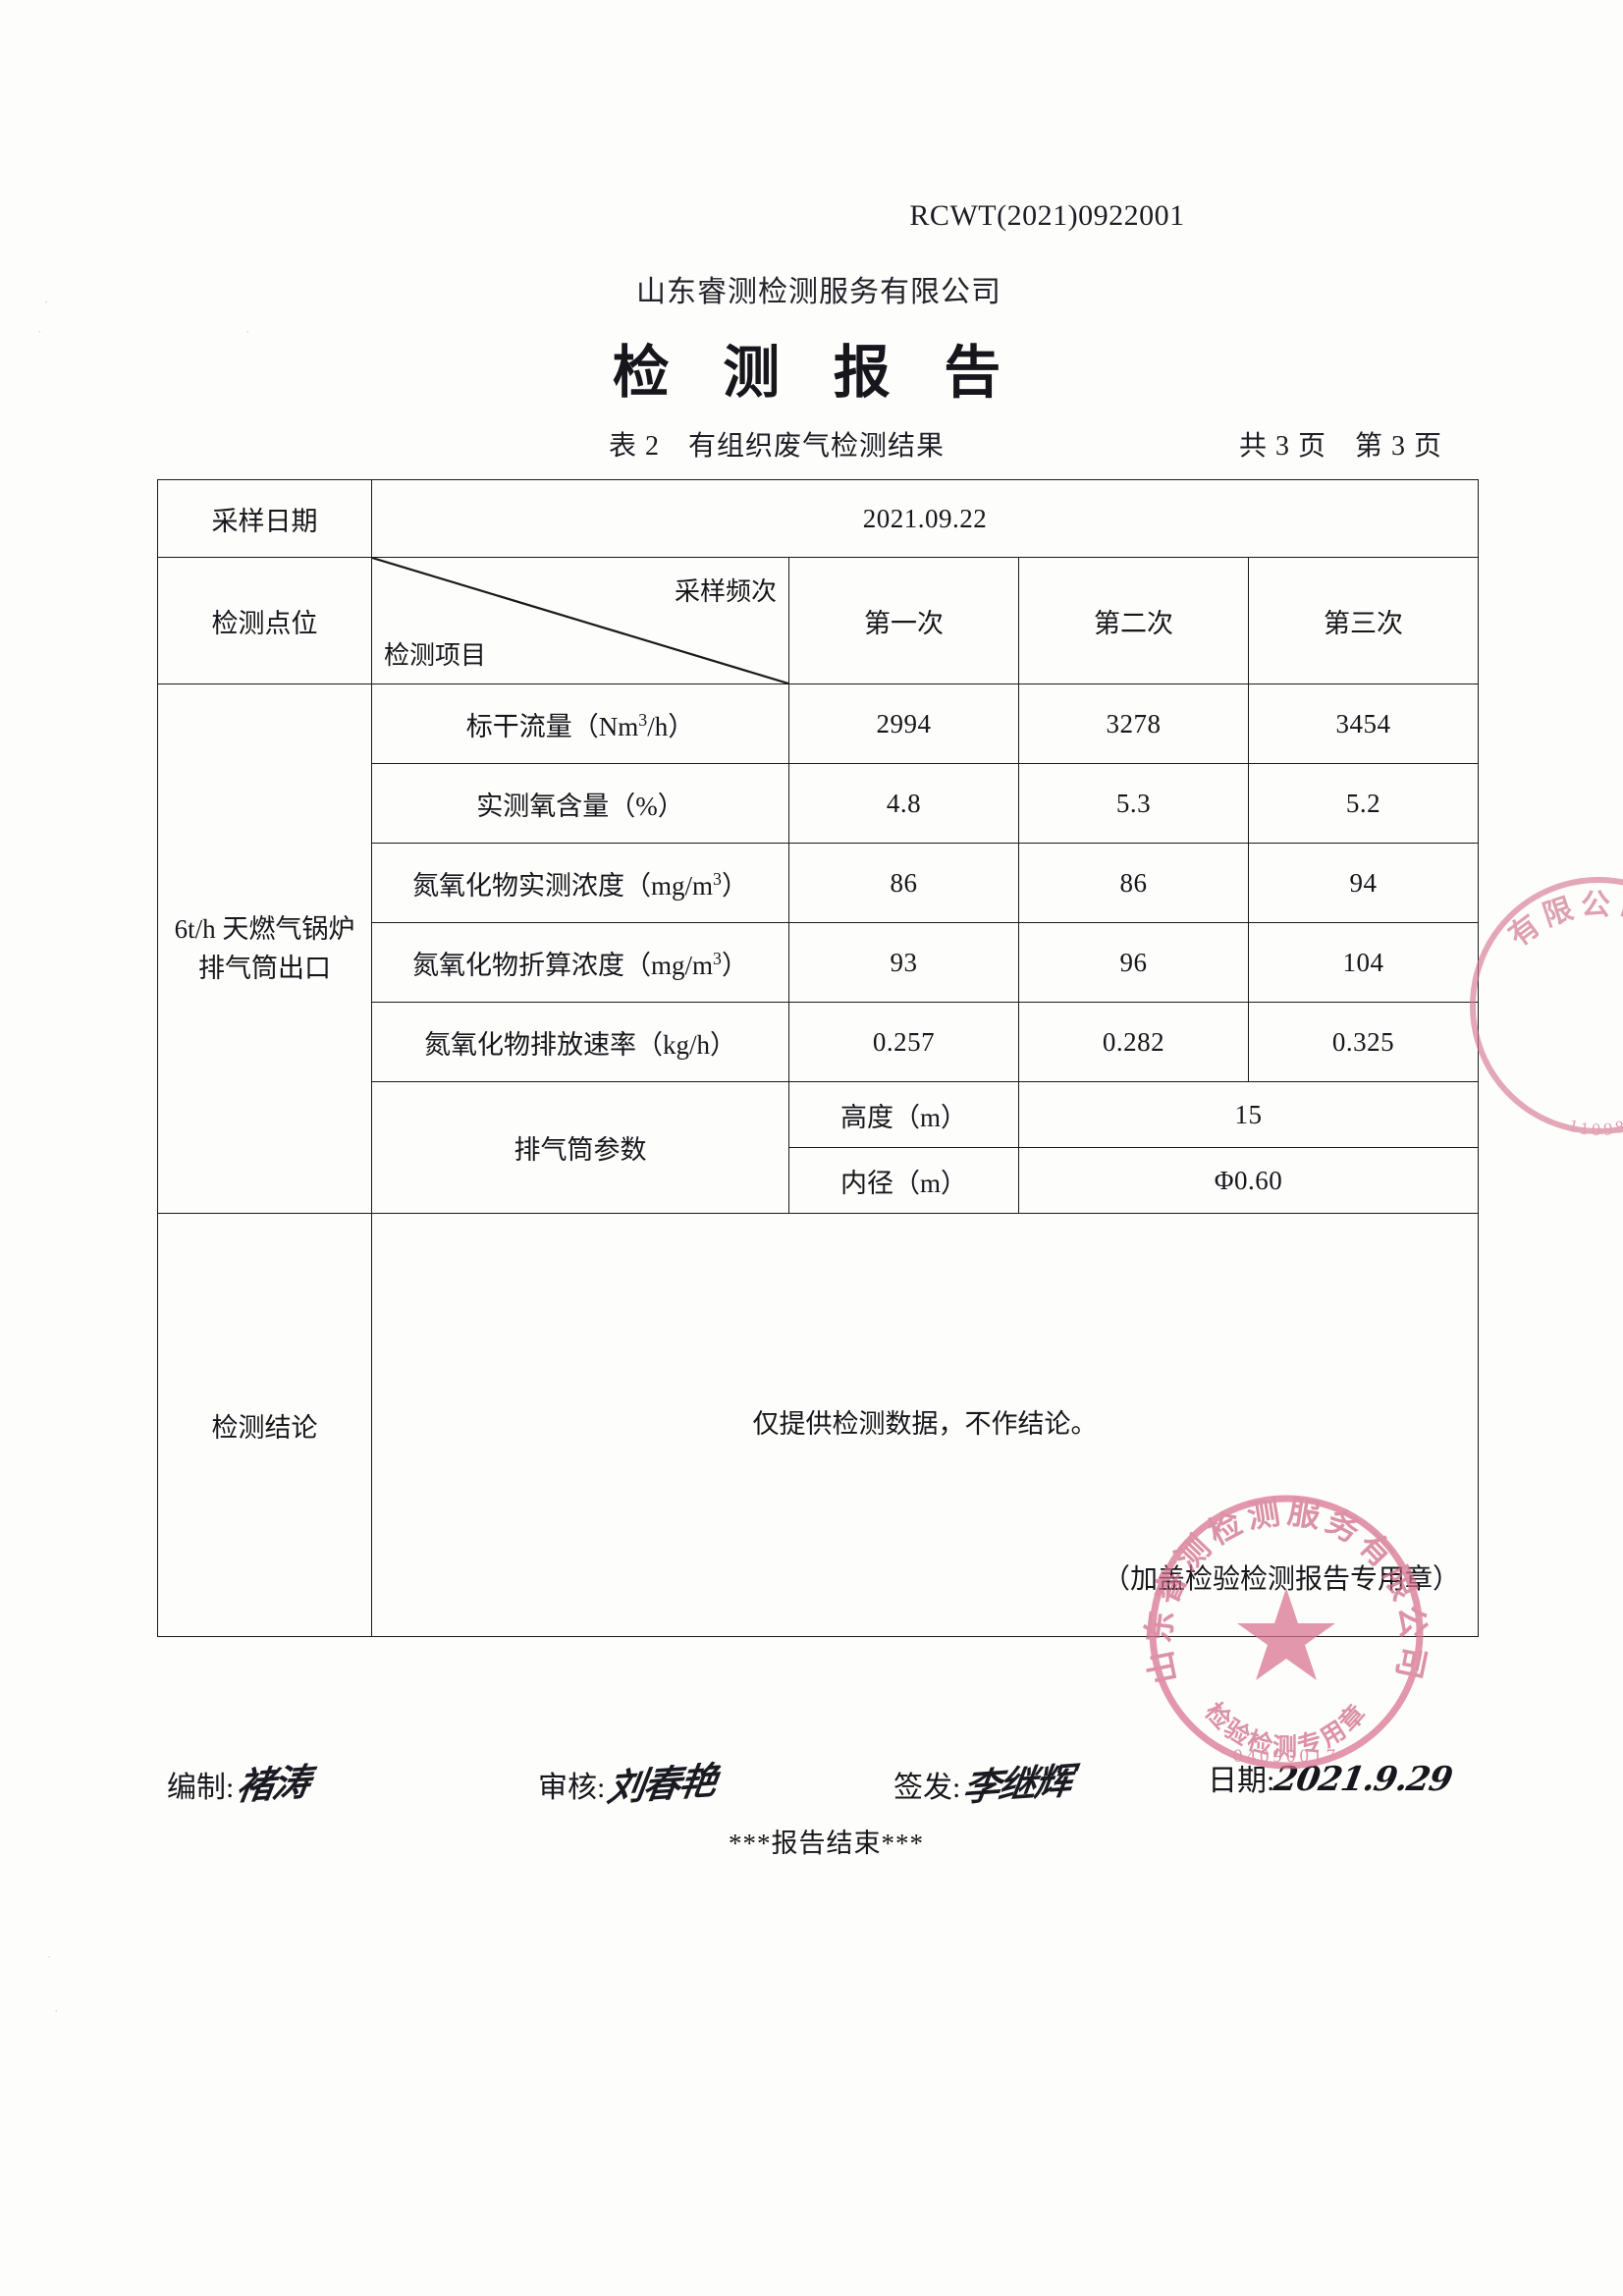 This screenshot has height=2296, width=1623. I want to click on stack-height-label: 高度（m）, so click(903, 1114).